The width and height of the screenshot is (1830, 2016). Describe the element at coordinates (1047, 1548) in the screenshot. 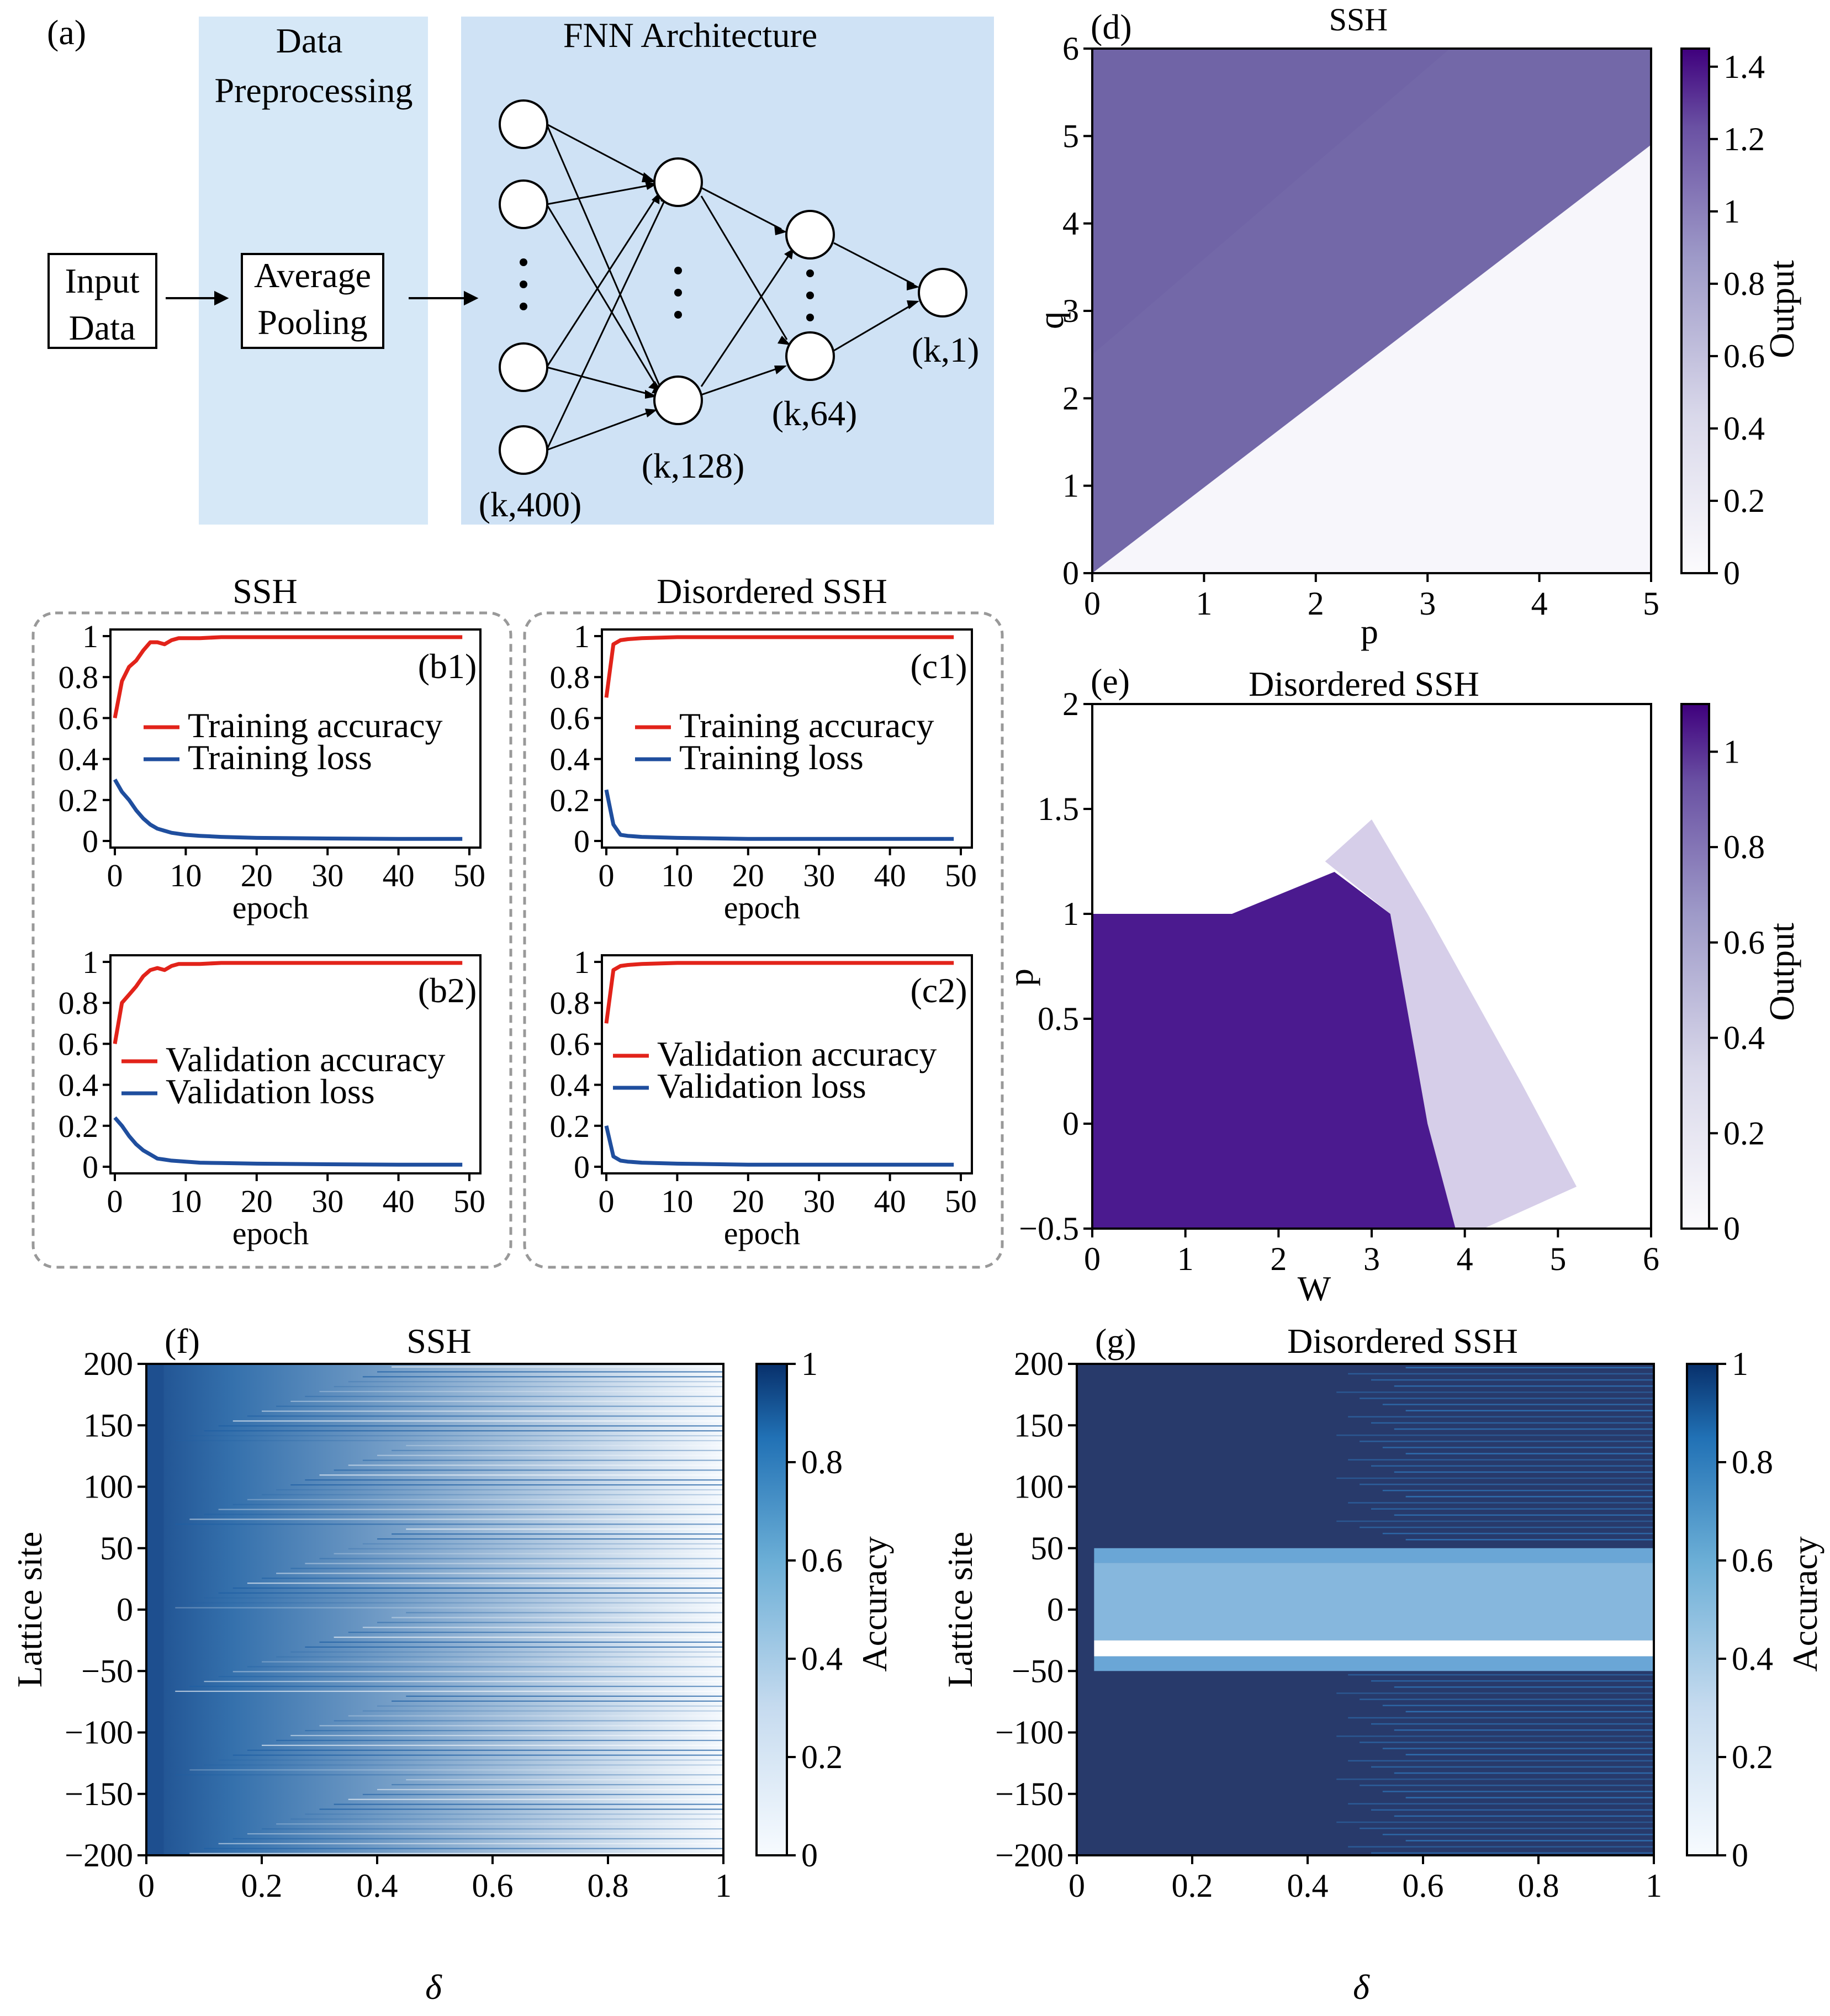

I see `panel_g-ytick-label: 50` at that location.